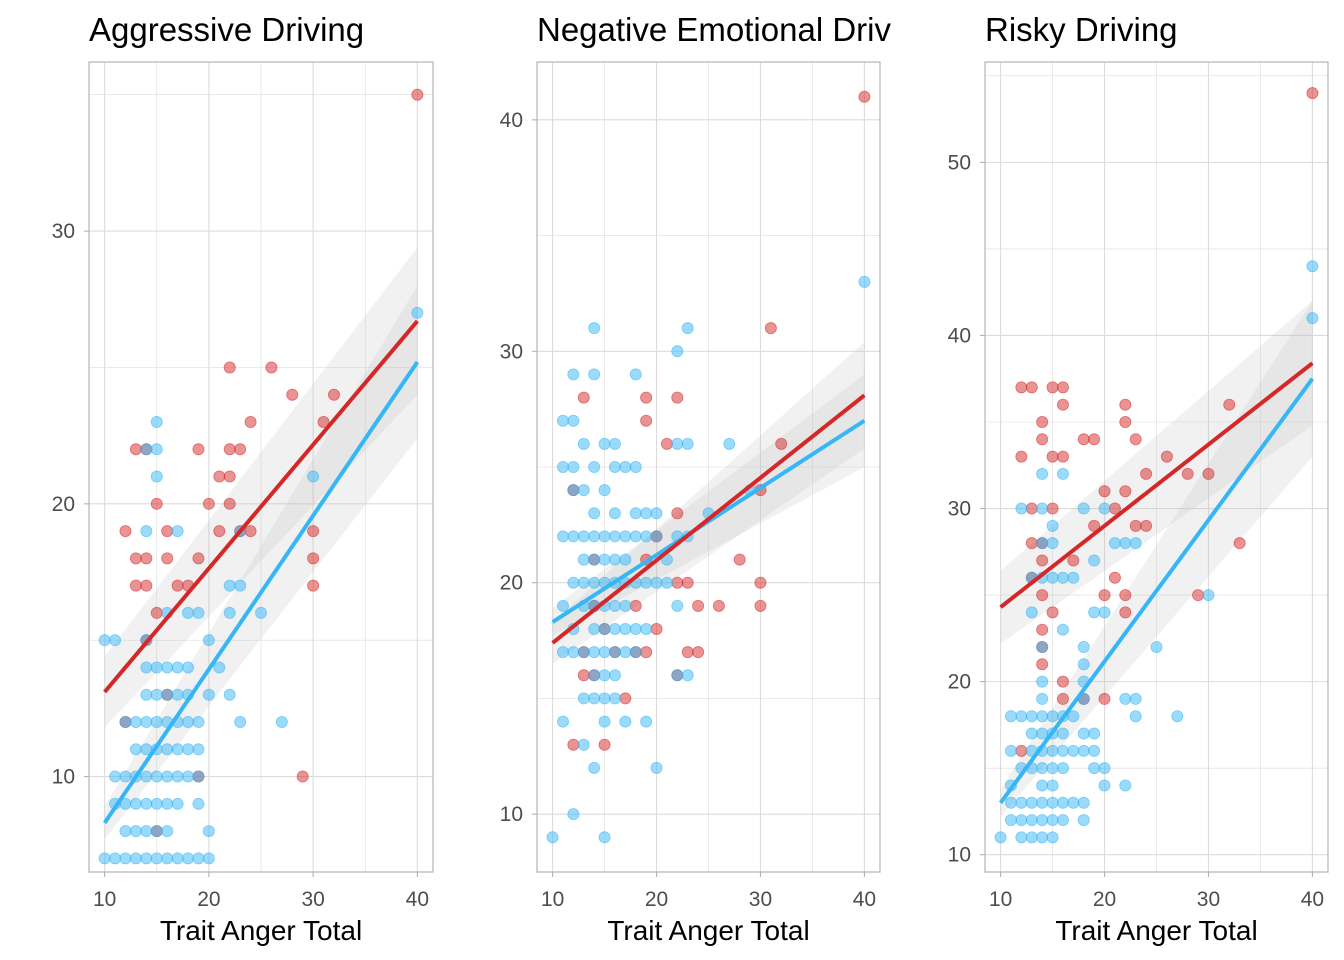  Describe the element at coordinates (104, 899) in the screenshot. I see `x-tick-label: 10` at that location.